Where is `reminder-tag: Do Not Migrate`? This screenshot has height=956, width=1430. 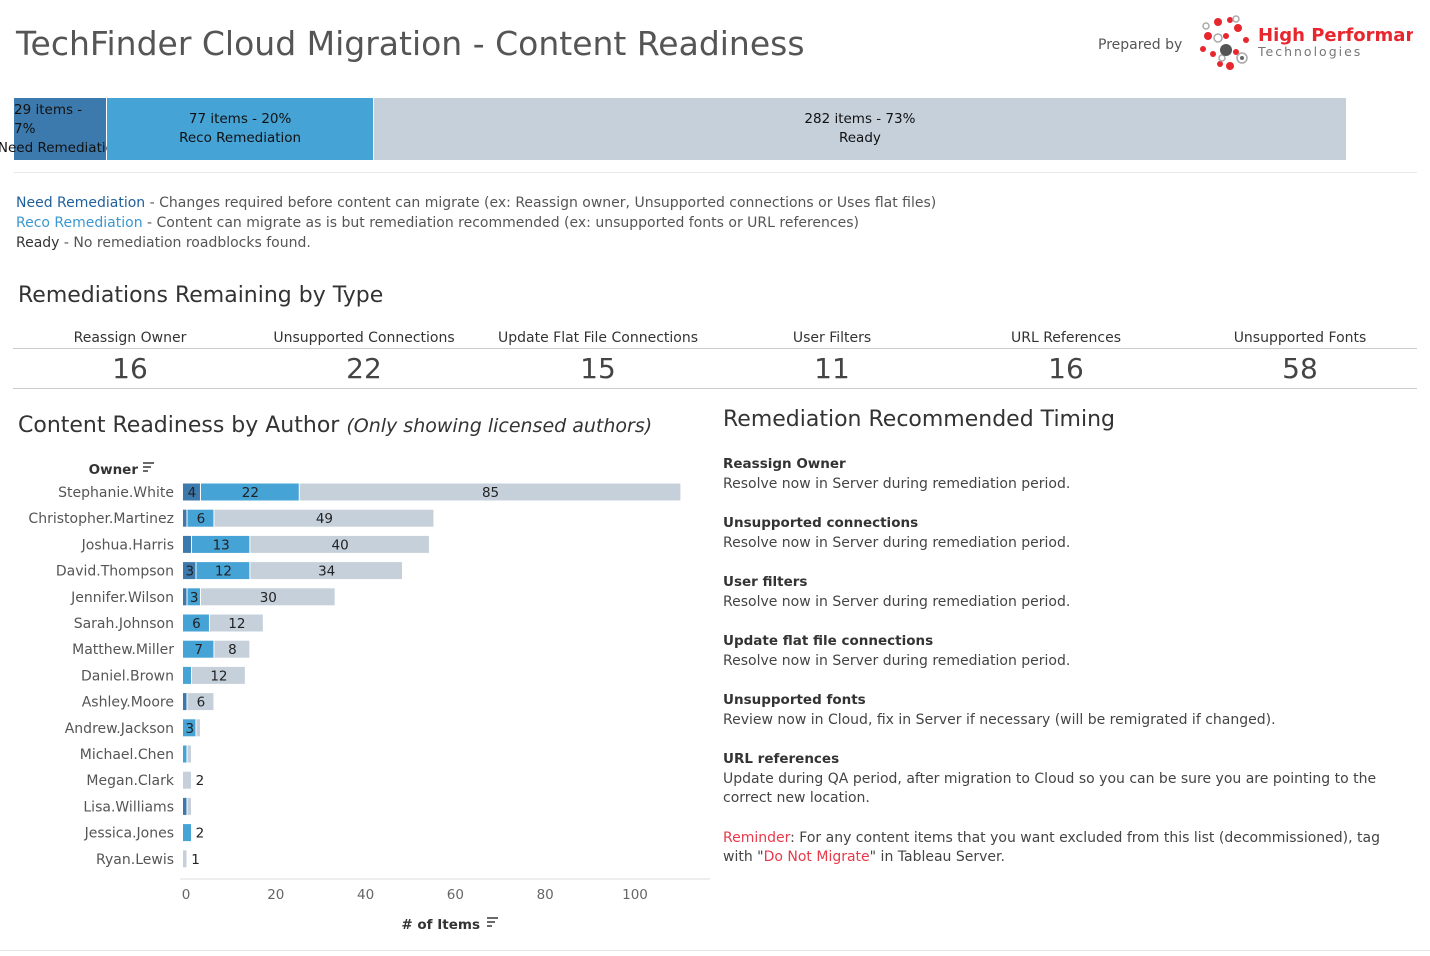
reminder-tag: Do Not Migrate is located at coordinates (816, 857).